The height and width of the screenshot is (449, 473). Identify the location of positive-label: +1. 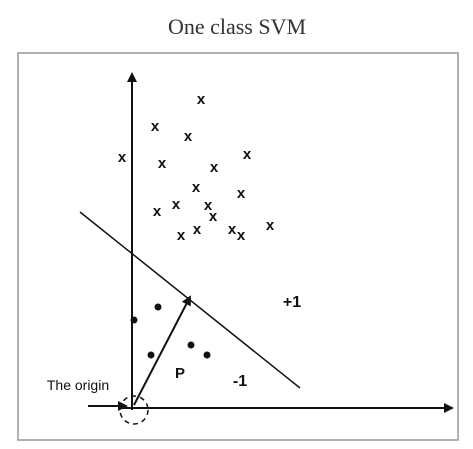
(292, 302).